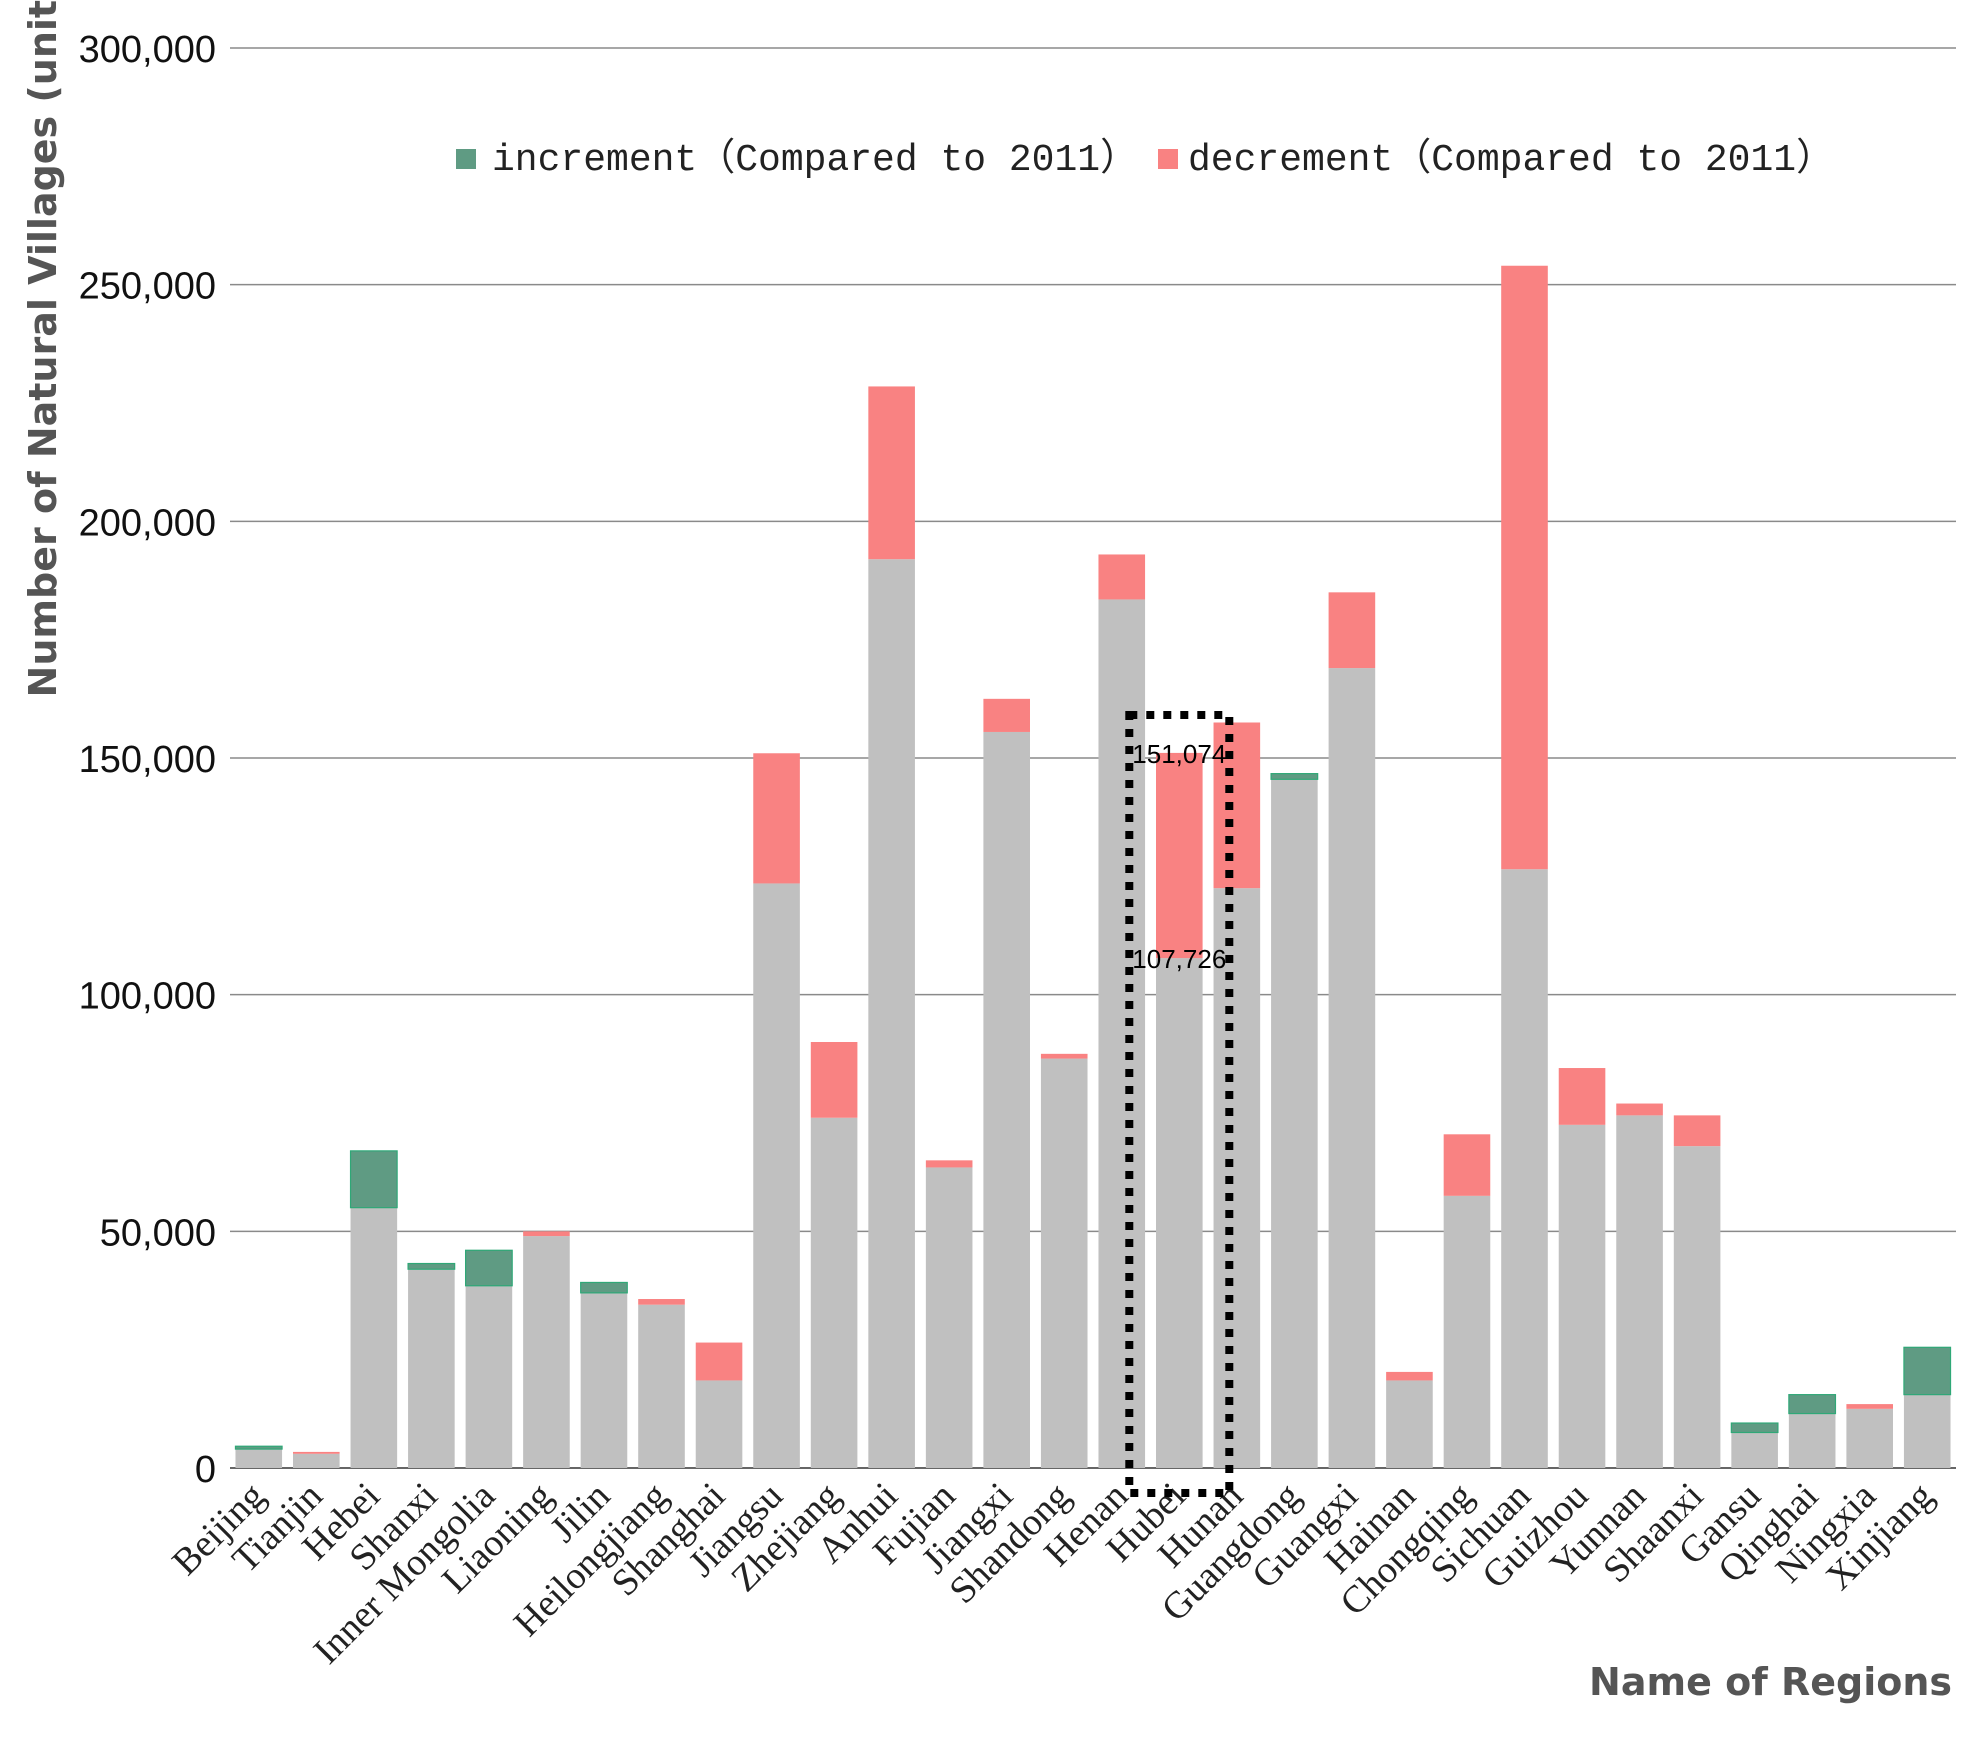 The width and height of the screenshot is (1986, 1742). I want to click on y-tick-label: 150,000, so click(147, 760).